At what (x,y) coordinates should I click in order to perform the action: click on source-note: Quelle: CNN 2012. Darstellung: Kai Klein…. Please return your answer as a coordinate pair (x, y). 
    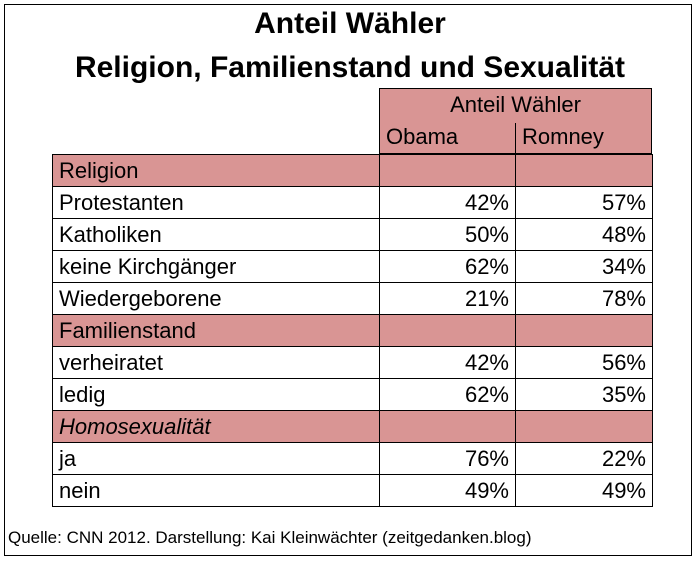
    Looking at the image, I should click on (270, 537).